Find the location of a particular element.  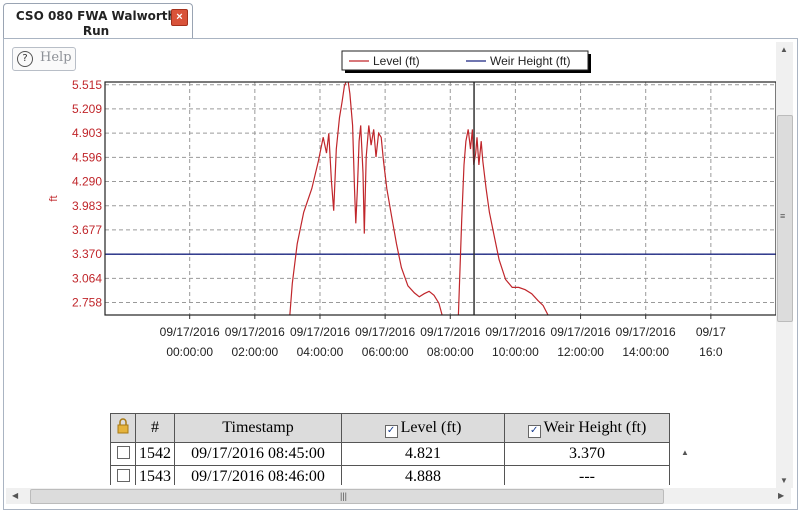

row-weir: 3.370 is located at coordinates (587, 454).